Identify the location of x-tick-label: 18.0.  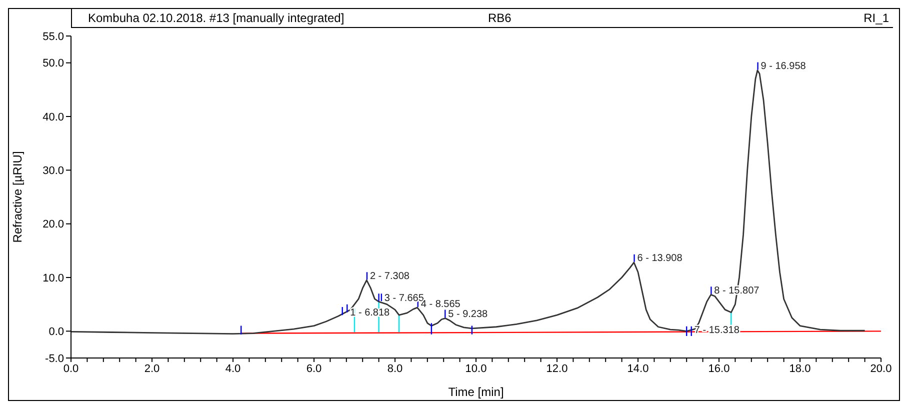
(800, 368).